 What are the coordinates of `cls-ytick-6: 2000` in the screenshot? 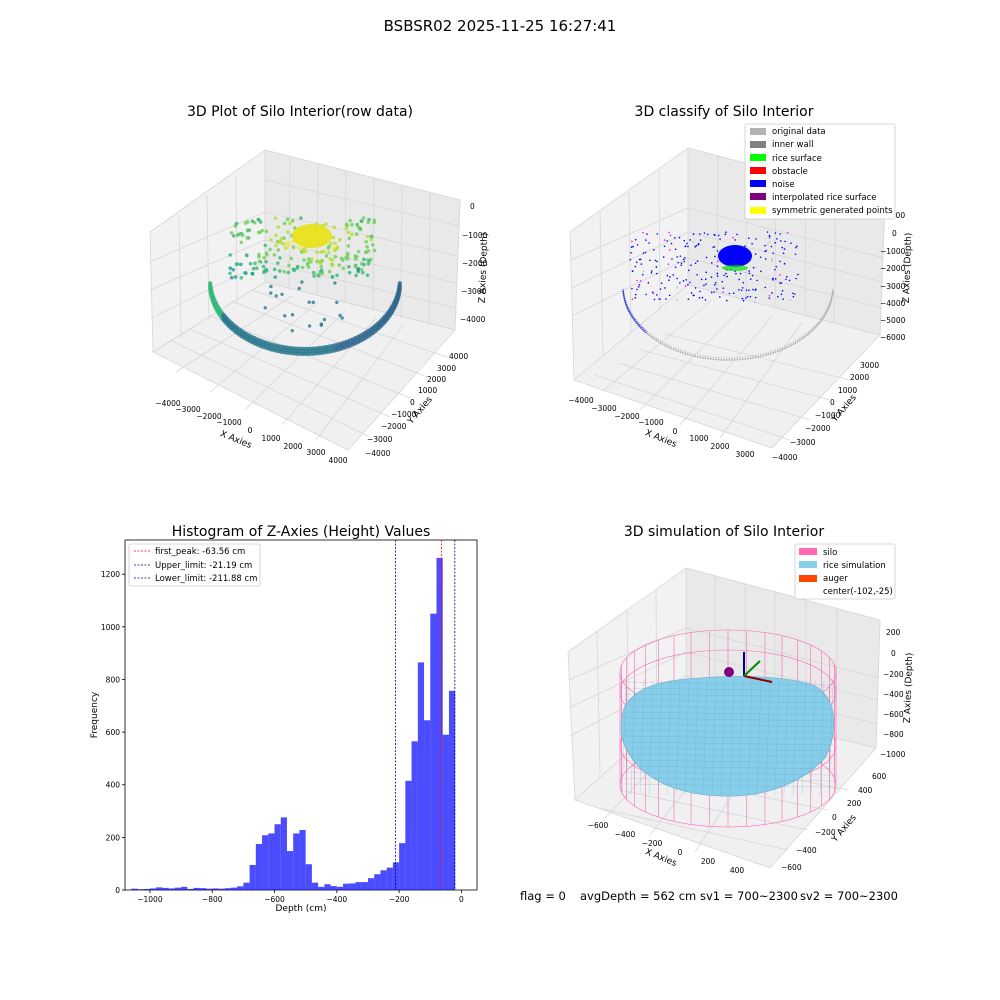 It's located at (859, 377).